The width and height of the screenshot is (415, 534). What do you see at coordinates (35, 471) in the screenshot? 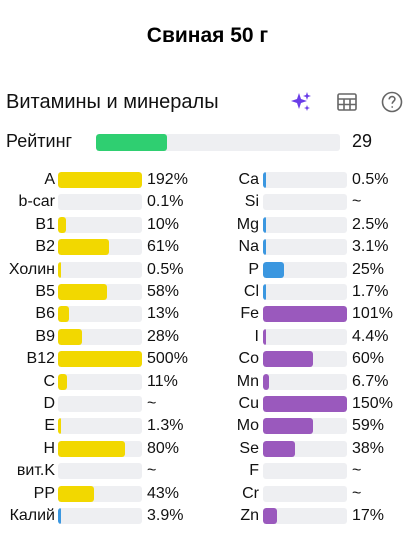
I see `nutrient-label: вит.K` at bounding box center [35, 471].